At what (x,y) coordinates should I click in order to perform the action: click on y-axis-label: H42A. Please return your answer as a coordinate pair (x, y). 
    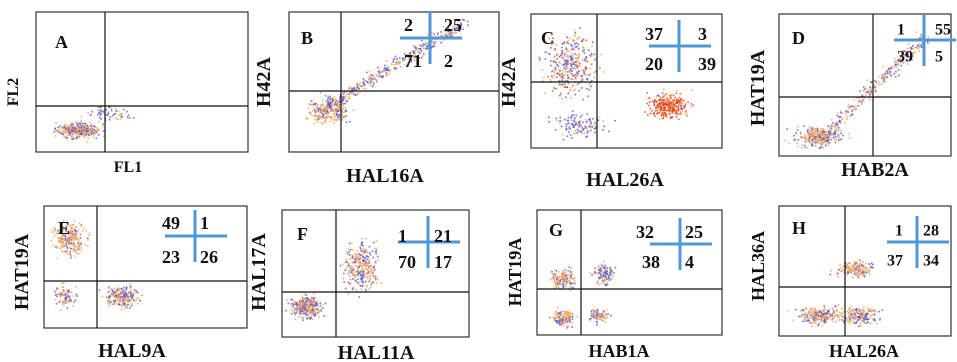
    Looking at the image, I should click on (264, 81).